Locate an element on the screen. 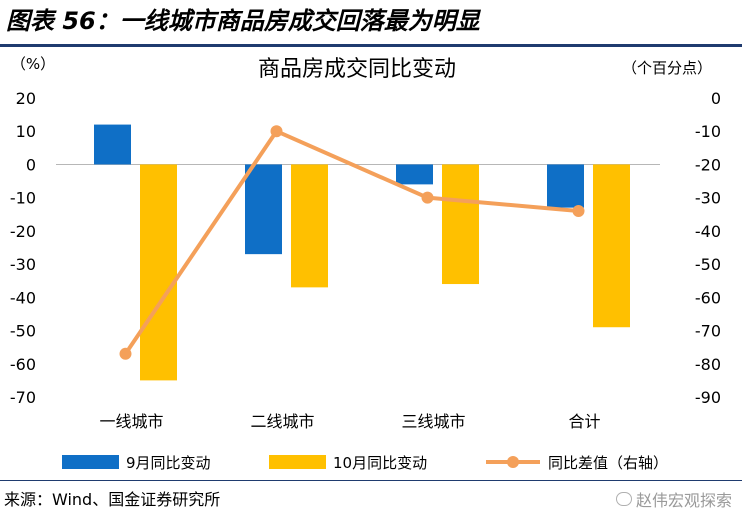 The height and width of the screenshot is (512, 742). legend-swatch-marker is located at coordinates (513, 462).